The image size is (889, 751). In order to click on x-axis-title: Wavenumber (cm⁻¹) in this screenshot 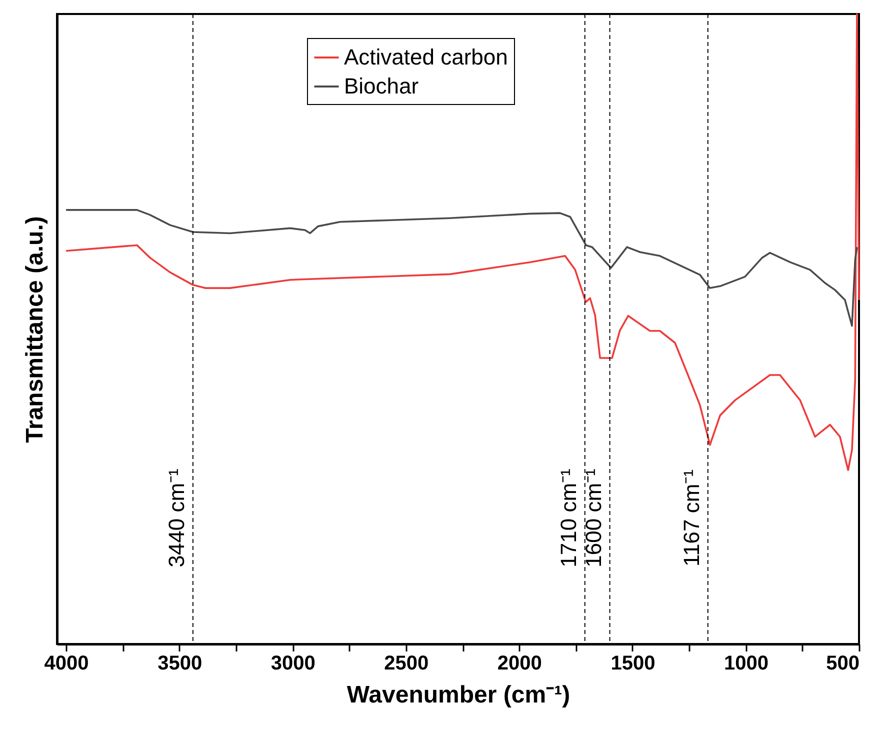, I will do `click(458, 695)`.